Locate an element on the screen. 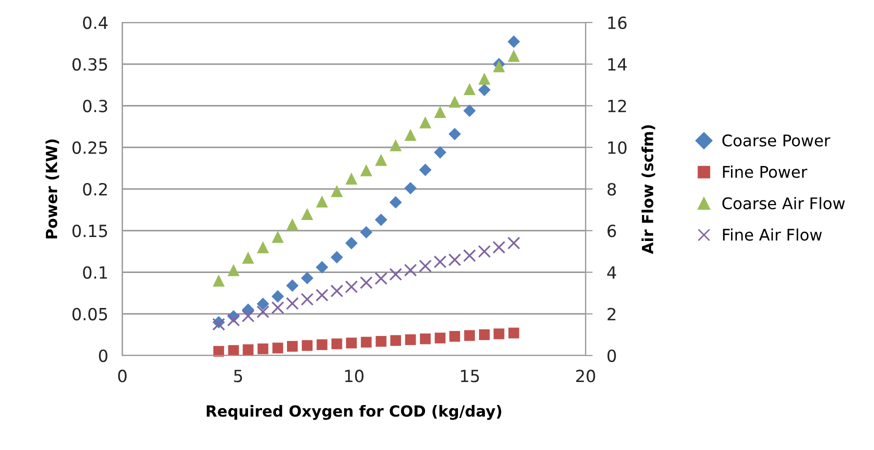  legend-label: Coarse Power is located at coordinates (776, 140).